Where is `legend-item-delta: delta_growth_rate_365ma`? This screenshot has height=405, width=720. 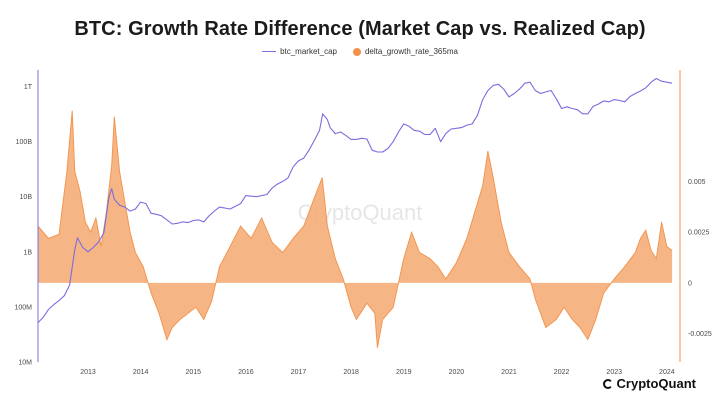 legend-item-delta: delta_growth_rate_365ma is located at coordinates (405, 51).